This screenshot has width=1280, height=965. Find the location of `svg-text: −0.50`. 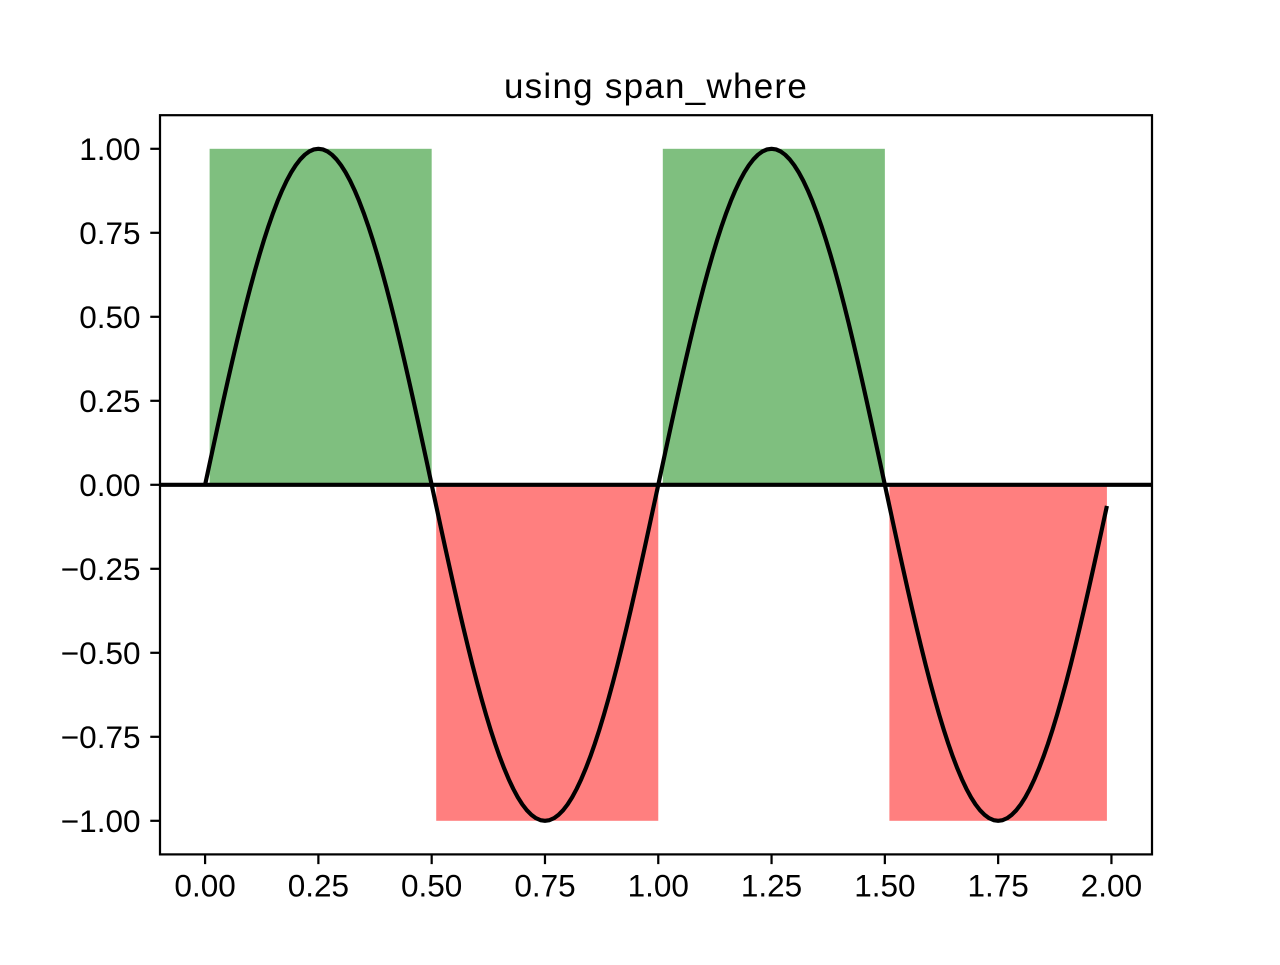

svg-text: −0.50 is located at coordinates (101, 653).